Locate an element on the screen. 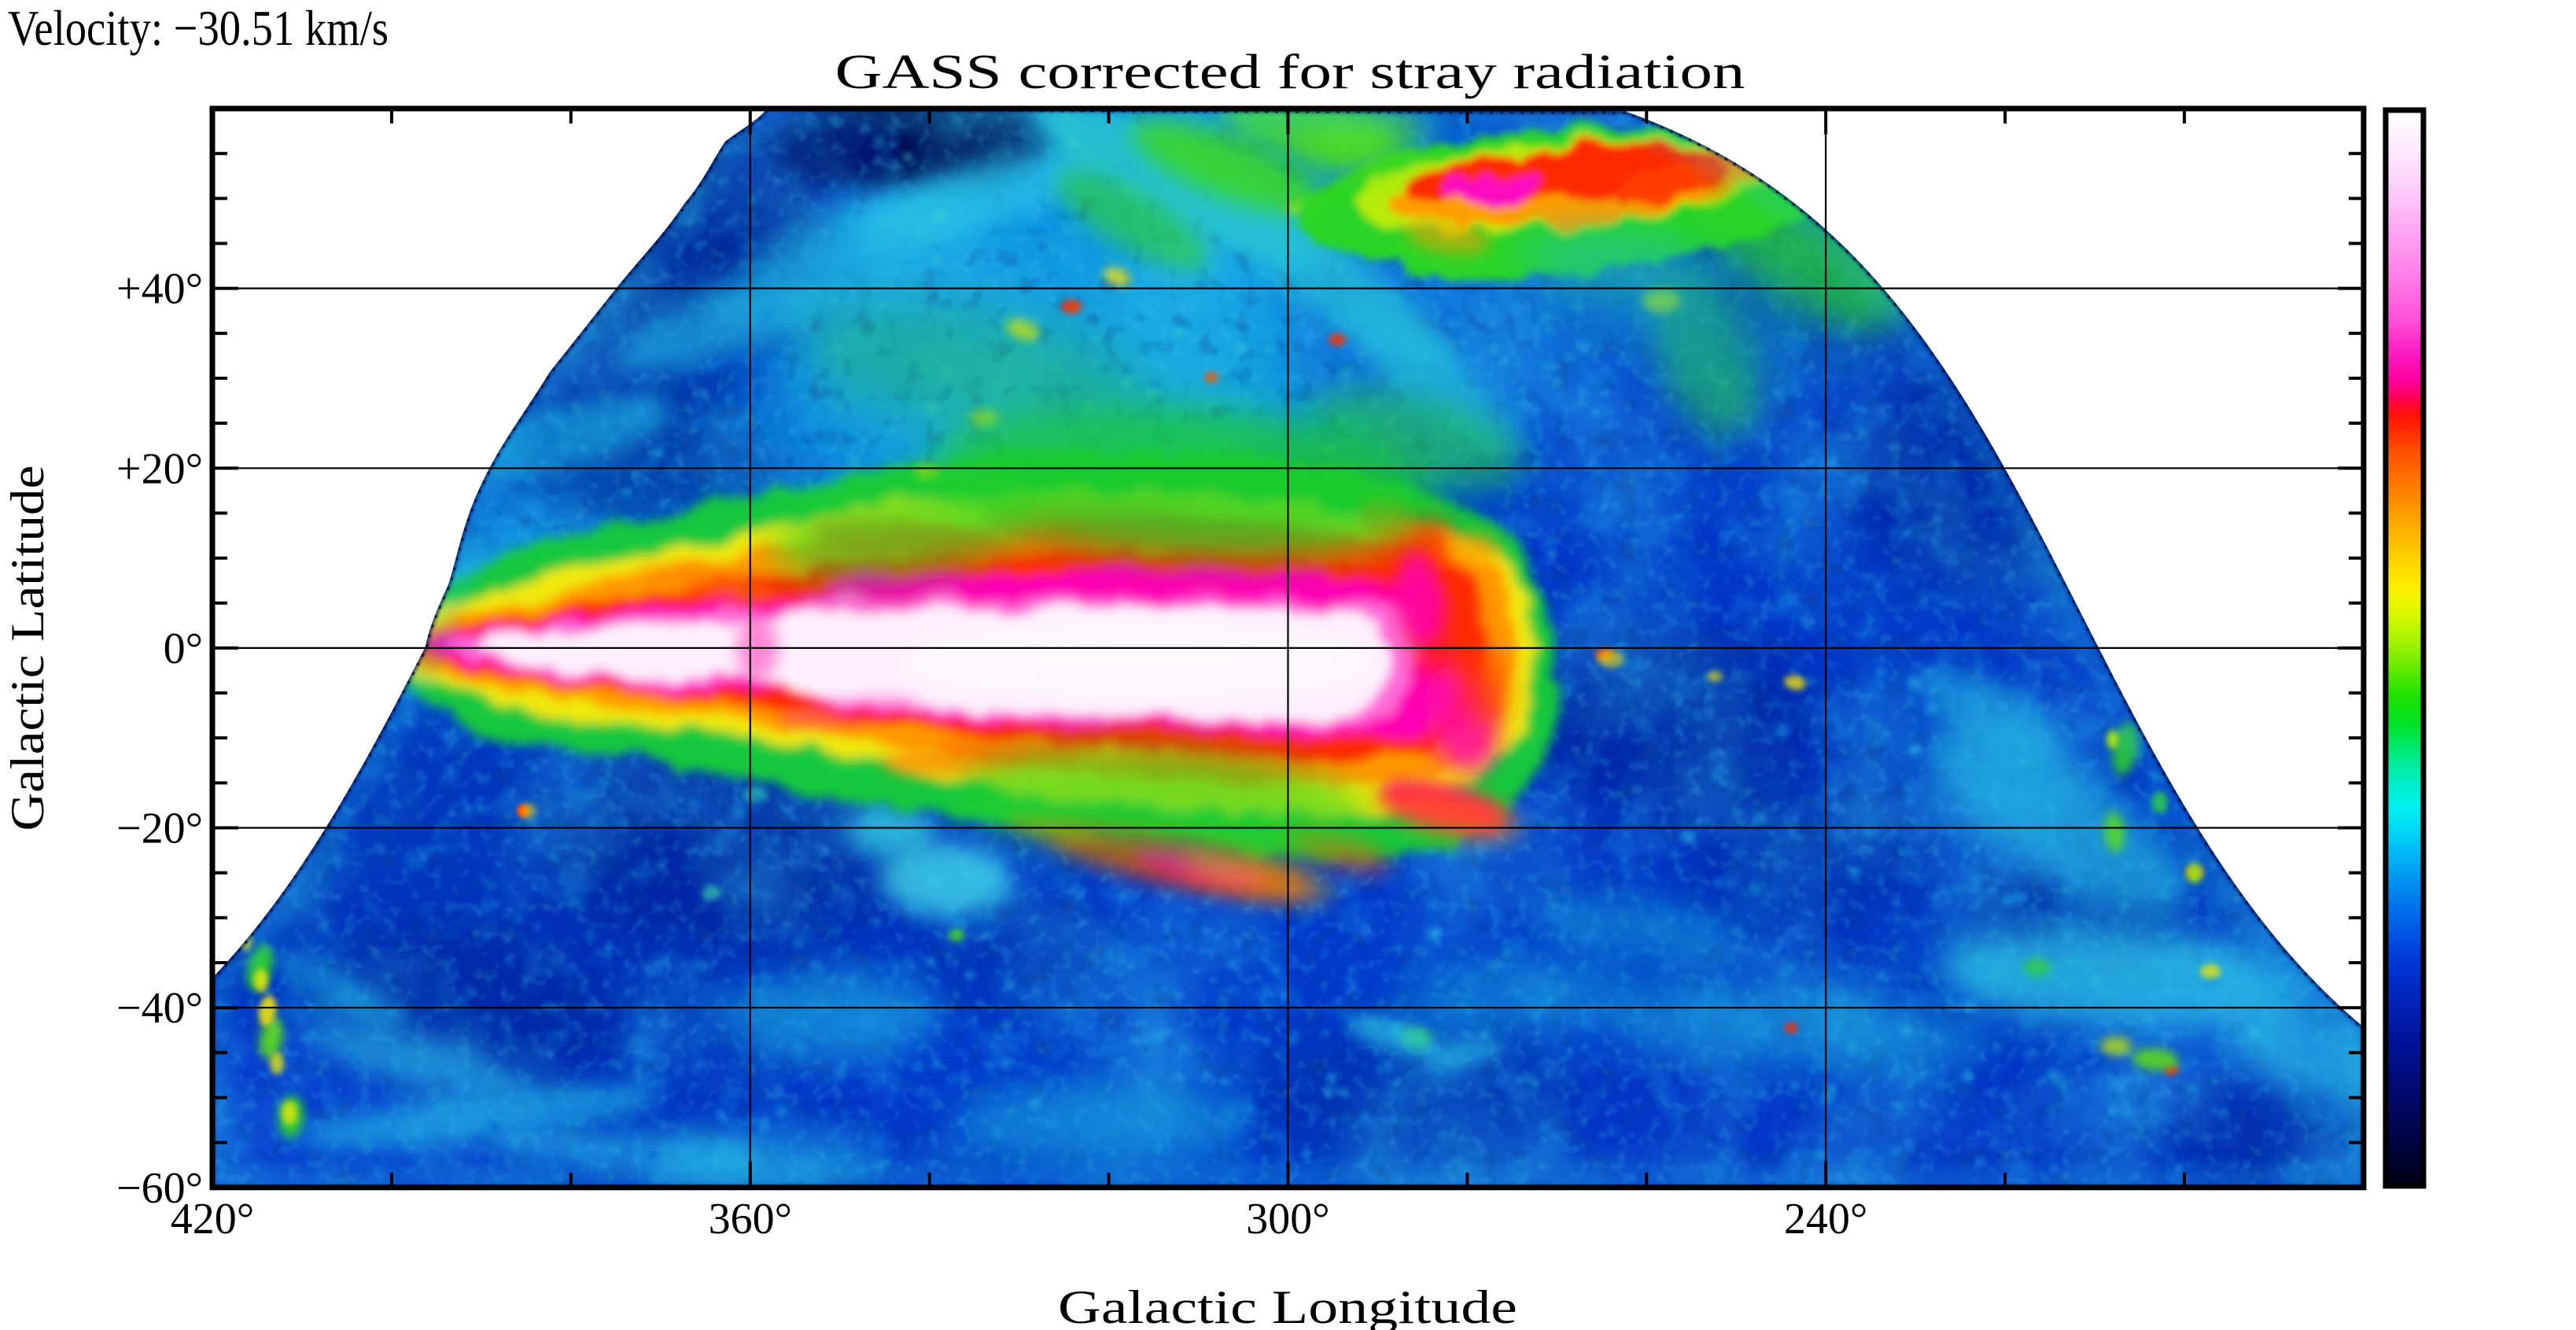 The height and width of the screenshot is (1330, 2576). svg-text: 0° is located at coordinates (183, 648).